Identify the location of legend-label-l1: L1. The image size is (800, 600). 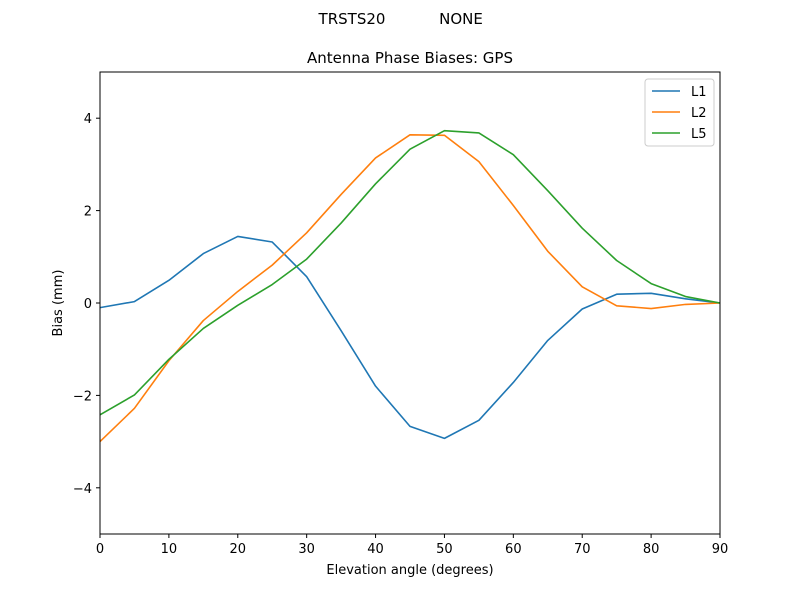
(699, 92).